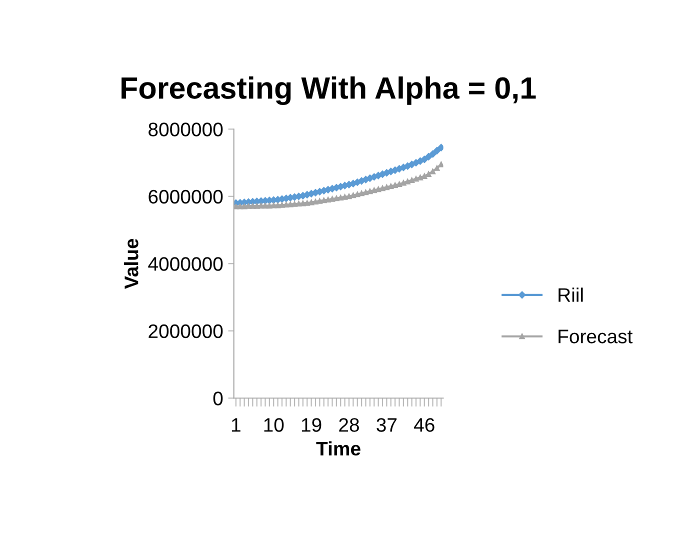 This screenshot has width=698, height=538. What do you see at coordinates (218, 399) in the screenshot?
I see `y-tick-label: 0` at bounding box center [218, 399].